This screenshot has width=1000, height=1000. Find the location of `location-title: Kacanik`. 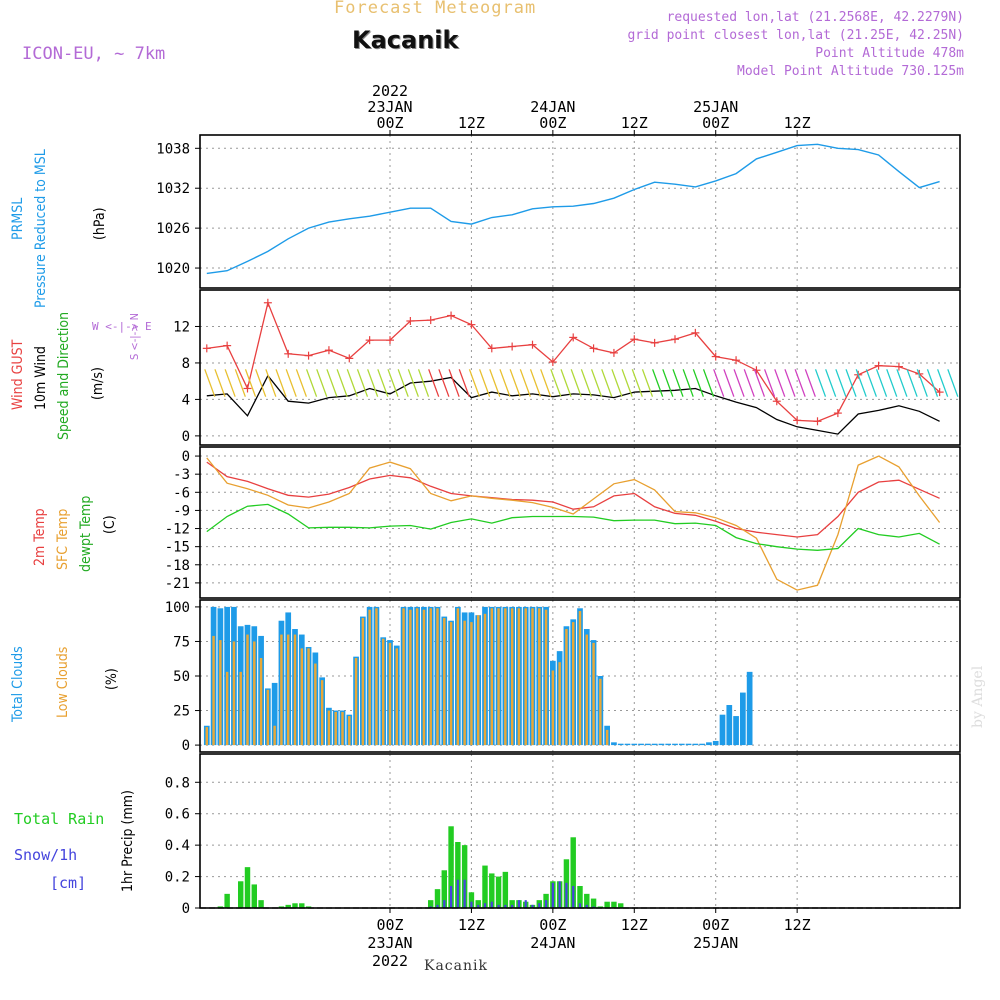

location-title: Kacanik is located at coordinates (405, 40).